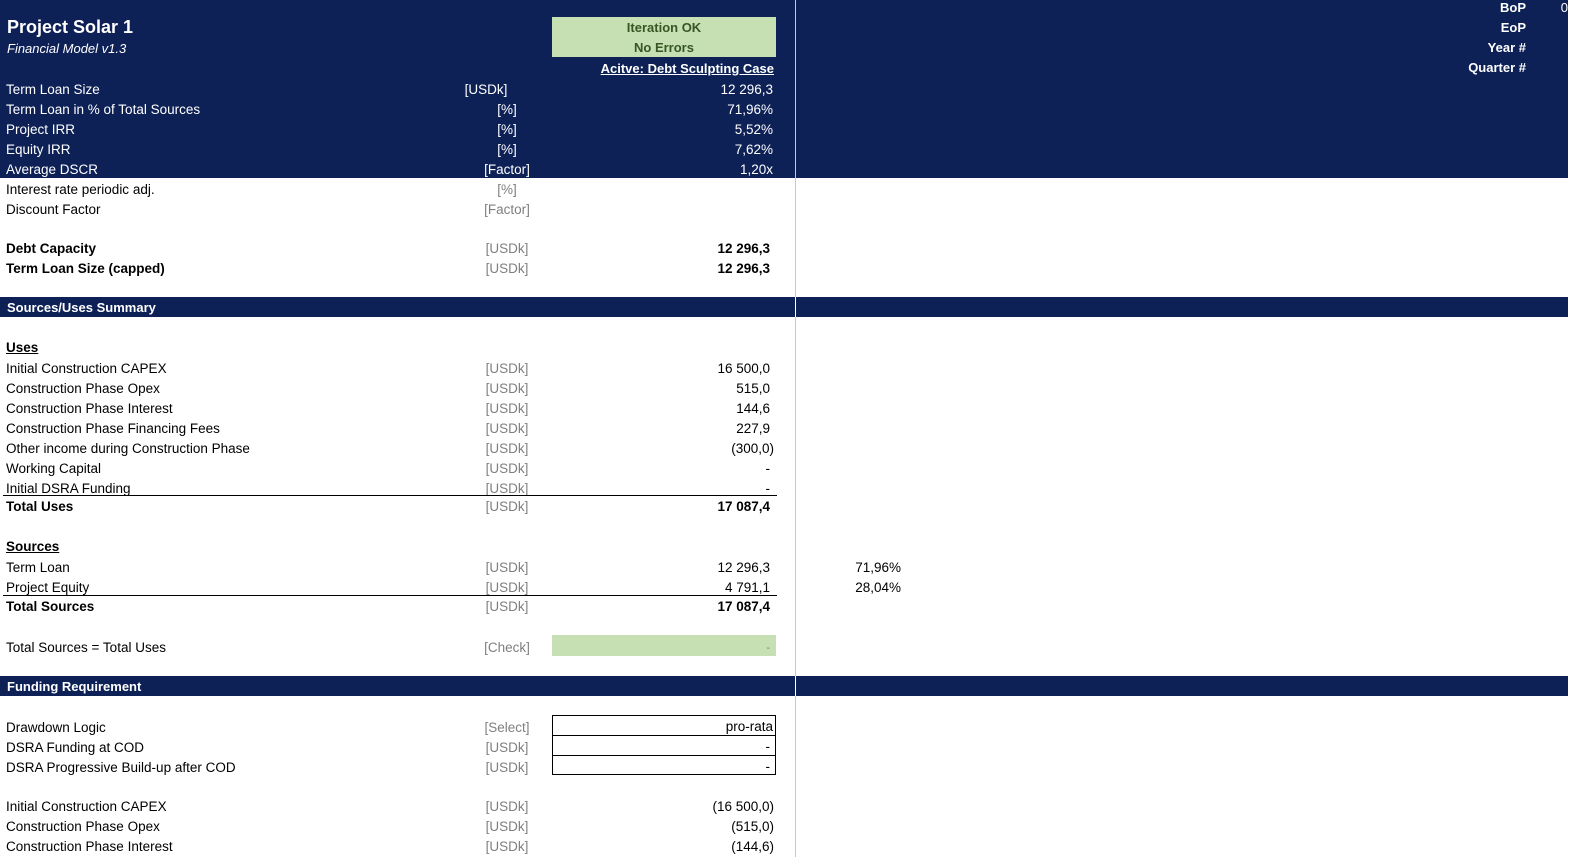  Describe the element at coordinates (753, 149) in the screenshot. I see `kpi-value: 7,62%` at that location.